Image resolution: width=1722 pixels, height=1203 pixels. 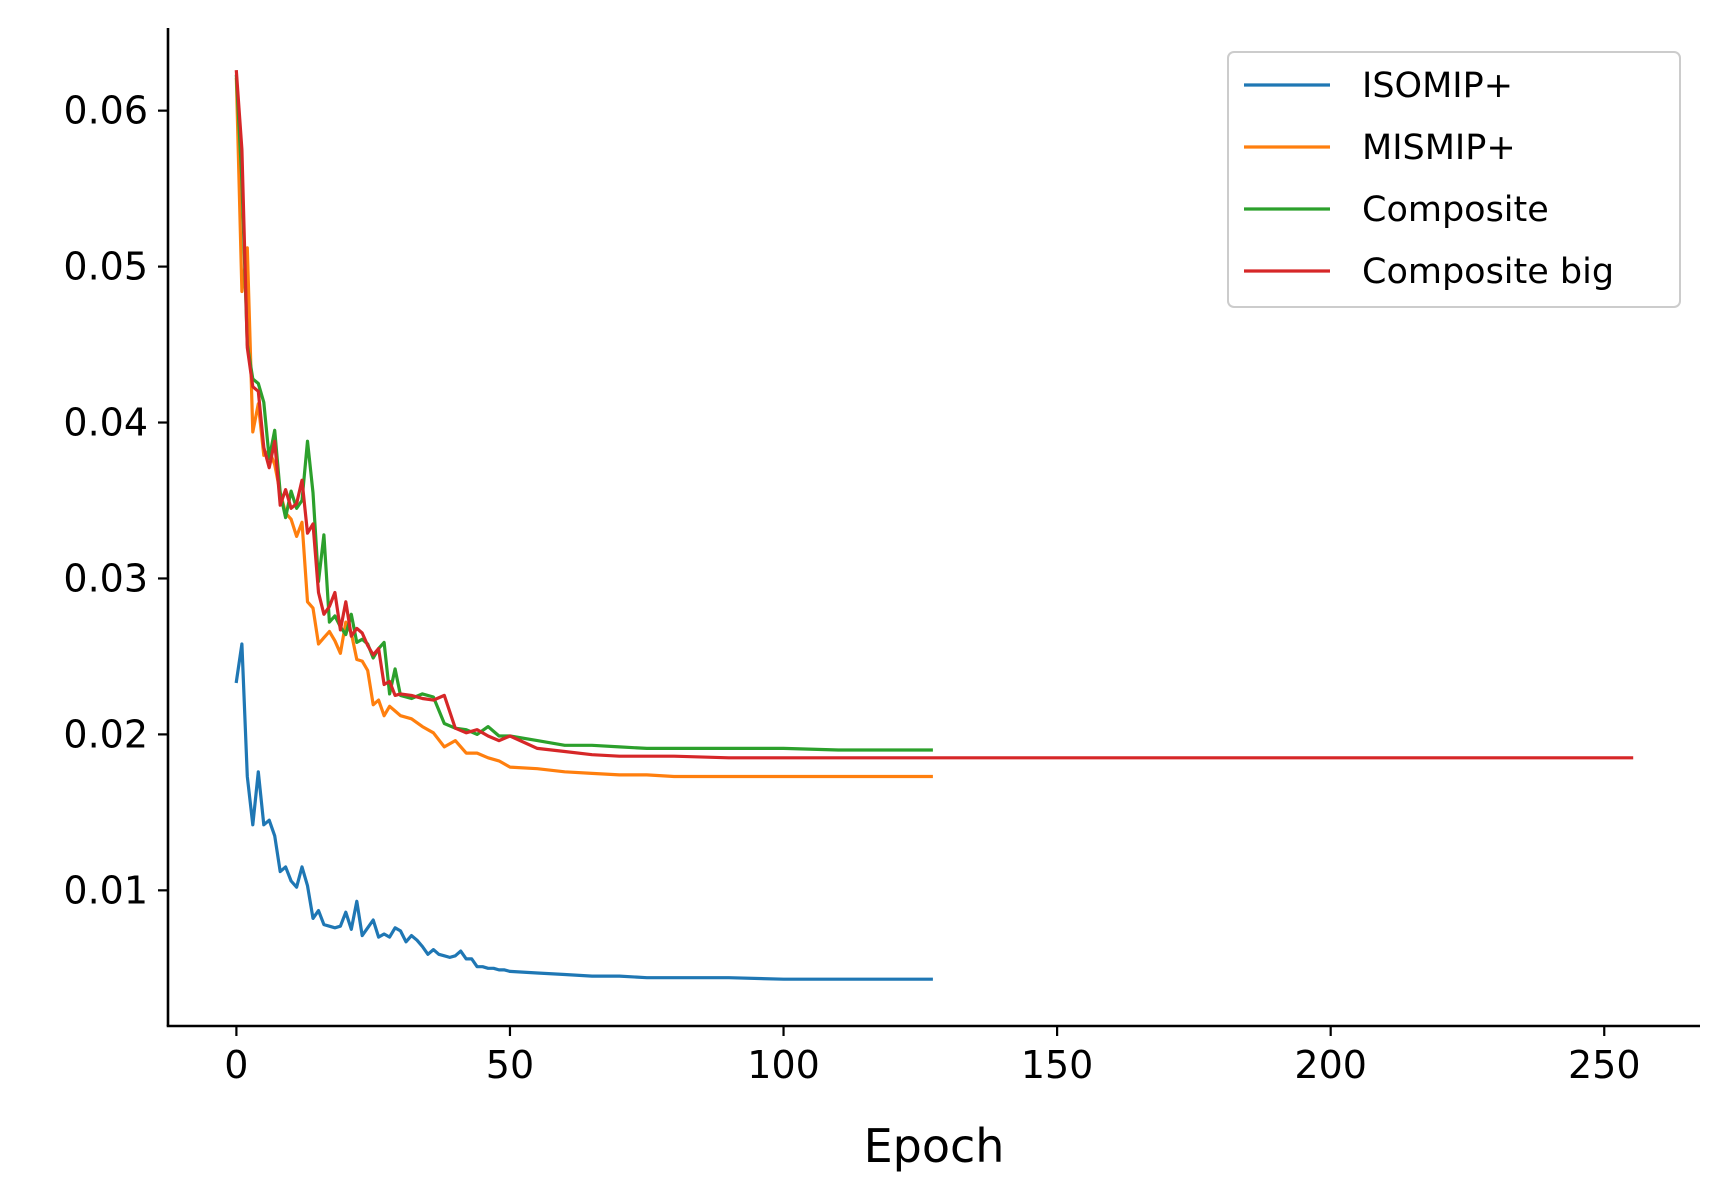 What do you see at coordinates (783, 1065) in the screenshot?
I see `x-tick-label: 100` at bounding box center [783, 1065].